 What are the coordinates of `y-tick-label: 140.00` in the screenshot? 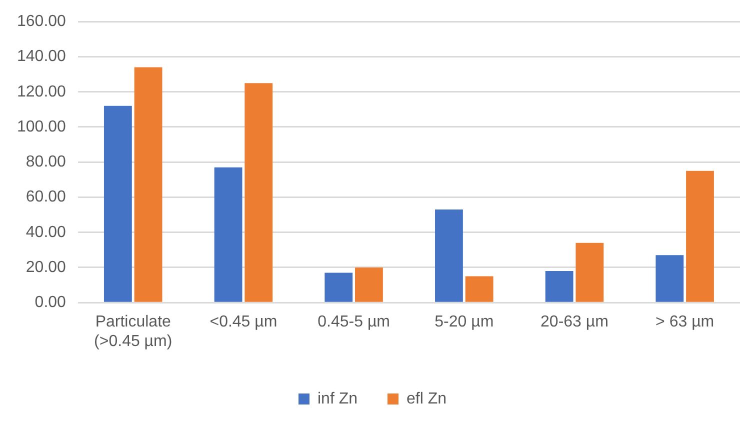 It's located at (41, 57).